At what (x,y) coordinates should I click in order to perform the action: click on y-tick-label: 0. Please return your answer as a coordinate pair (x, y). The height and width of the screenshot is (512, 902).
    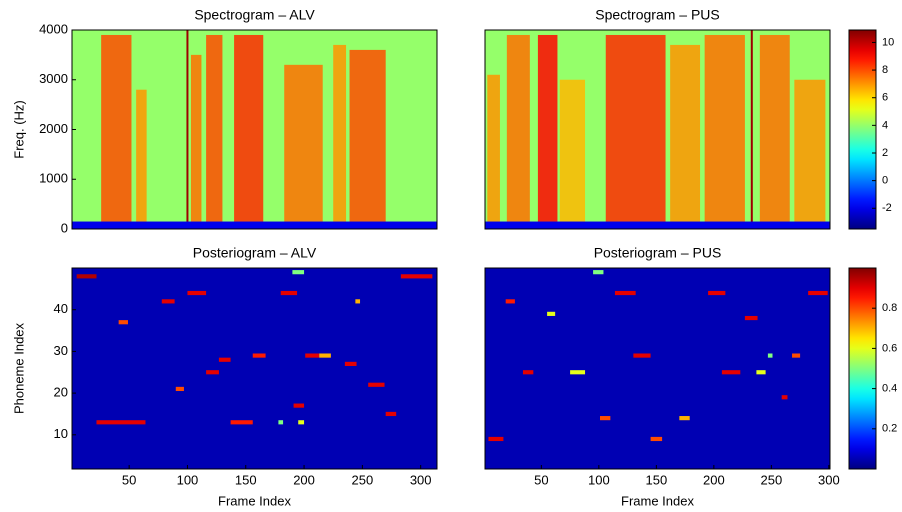
    Looking at the image, I should click on (64, 227).